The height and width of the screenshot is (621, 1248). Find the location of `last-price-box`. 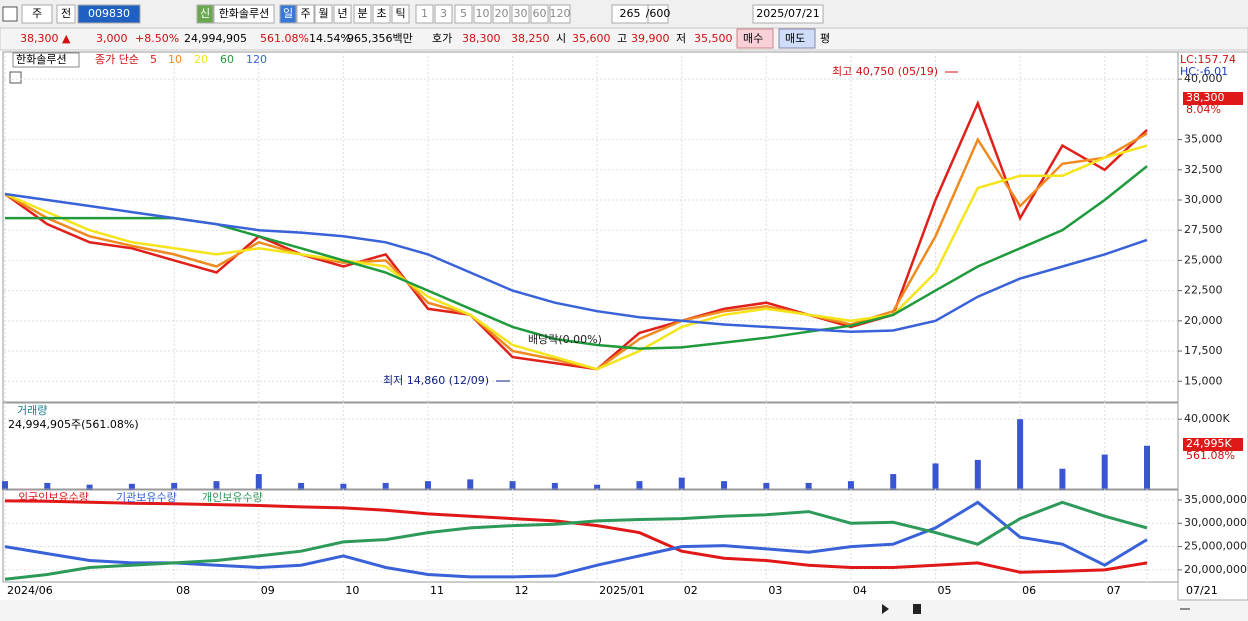

last-price-box is located at coordinates (1213, 98).